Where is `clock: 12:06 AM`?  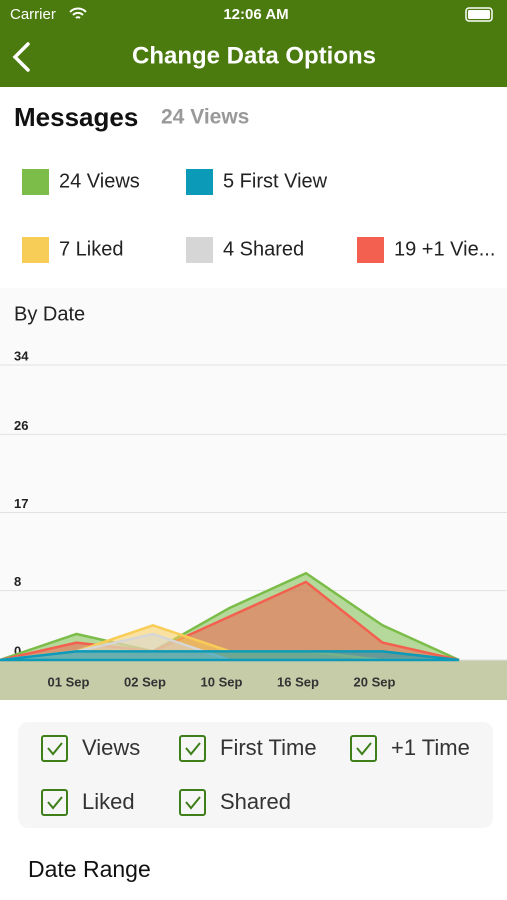 clock: 12:06 AM is located at coordinates (255, 14).